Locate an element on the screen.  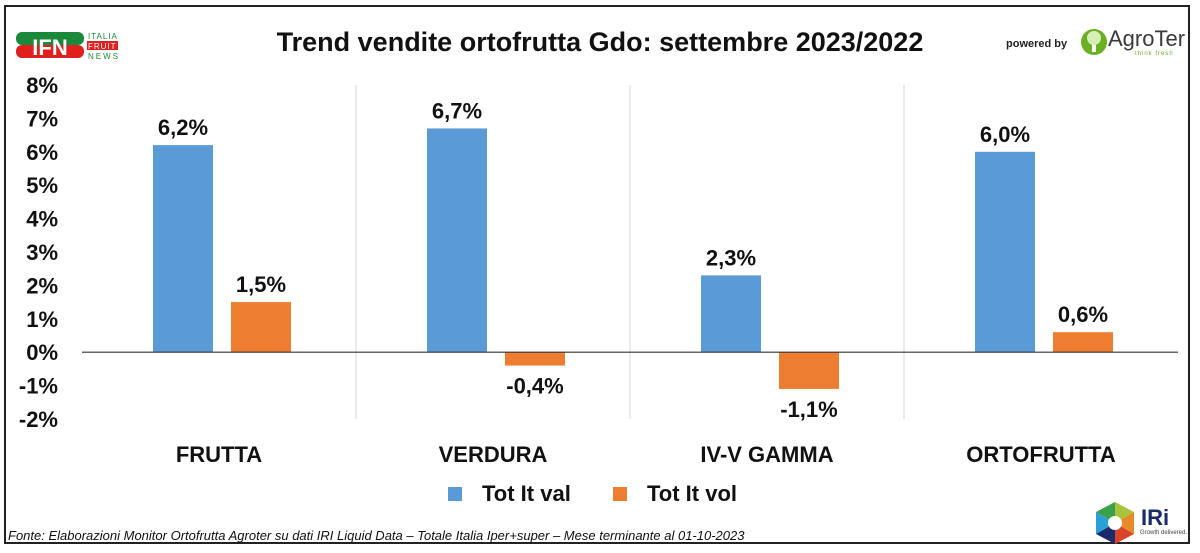
iri-logo: IRi is located at coordinates (1155, 517).